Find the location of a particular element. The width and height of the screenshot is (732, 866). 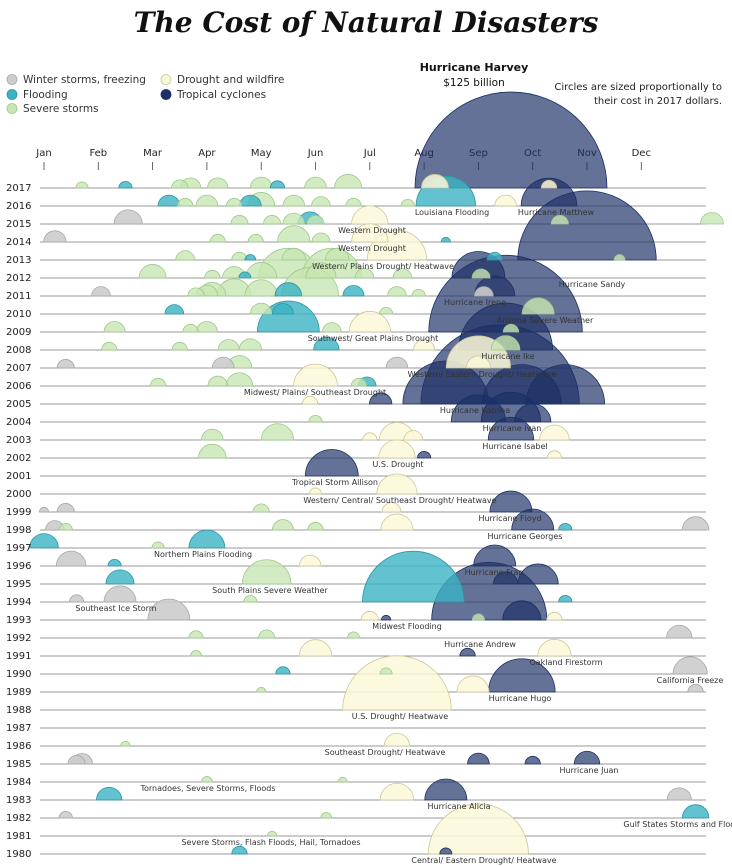

year-label-2000: 2000 is located at coordinates (18, 494).